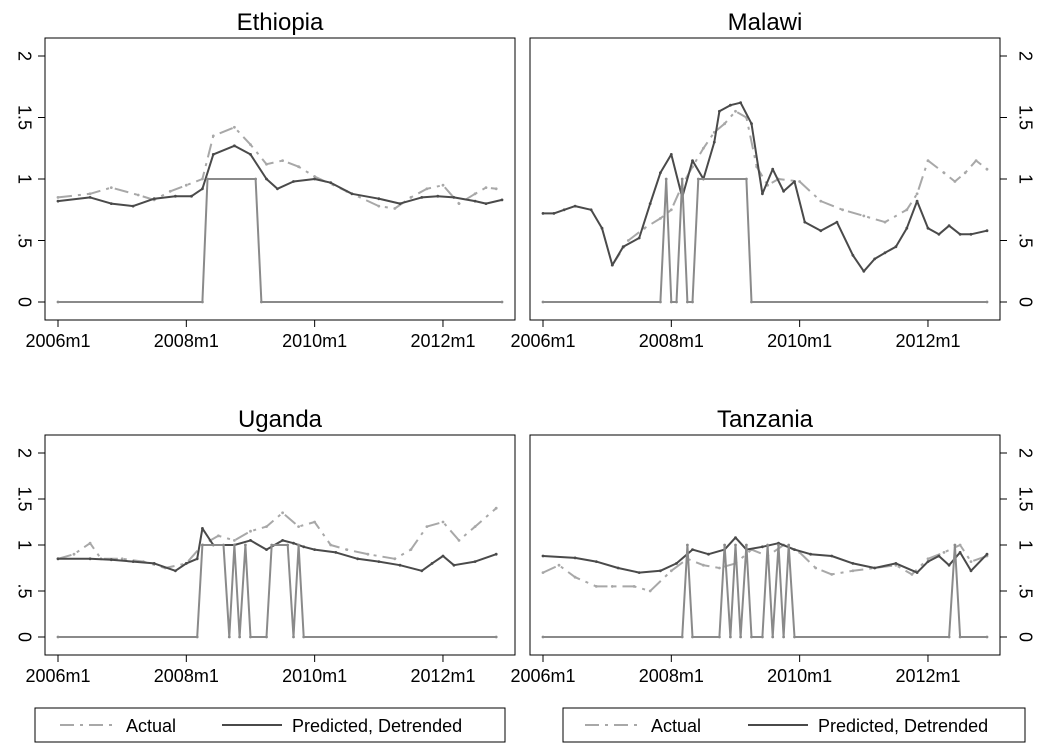  What do you see at coordinates (676, 726) in the screenshot?
I see `legend-actual-label: Actual` at bounding box center [676, 726].